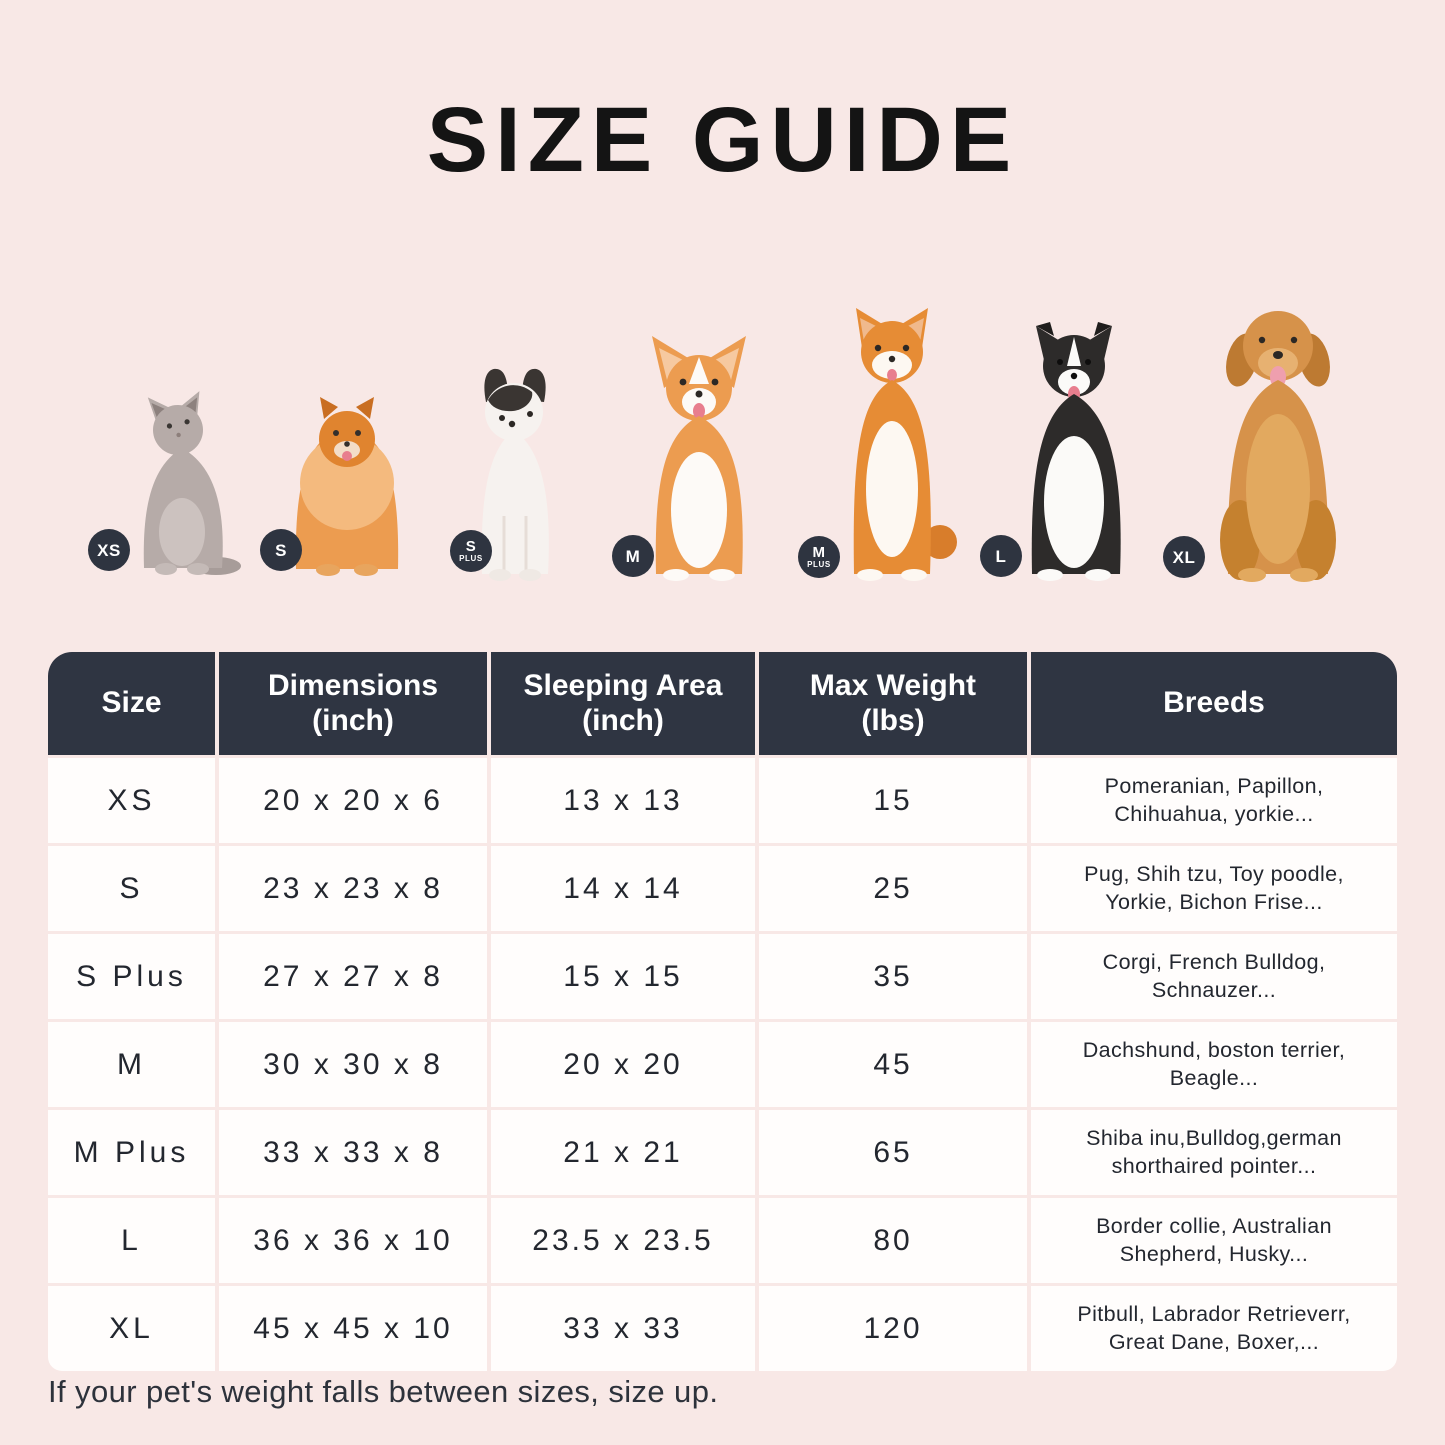 The width and height of the screenshot is (1445, 1445). I want to click on pet-pomeranian, so click(347, 484).